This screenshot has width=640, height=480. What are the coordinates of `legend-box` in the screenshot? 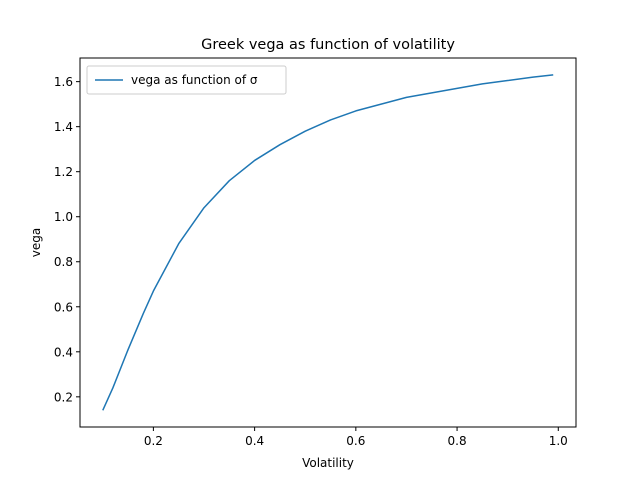 It's located at (186, 80).